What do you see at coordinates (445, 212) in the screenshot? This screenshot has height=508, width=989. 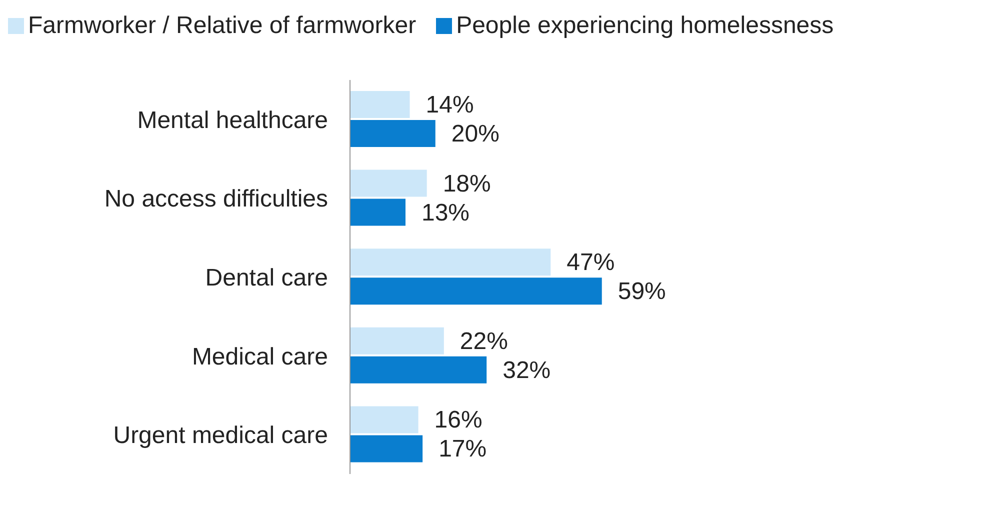 I see `data-label: 13%` at bounding box center [445, 212].